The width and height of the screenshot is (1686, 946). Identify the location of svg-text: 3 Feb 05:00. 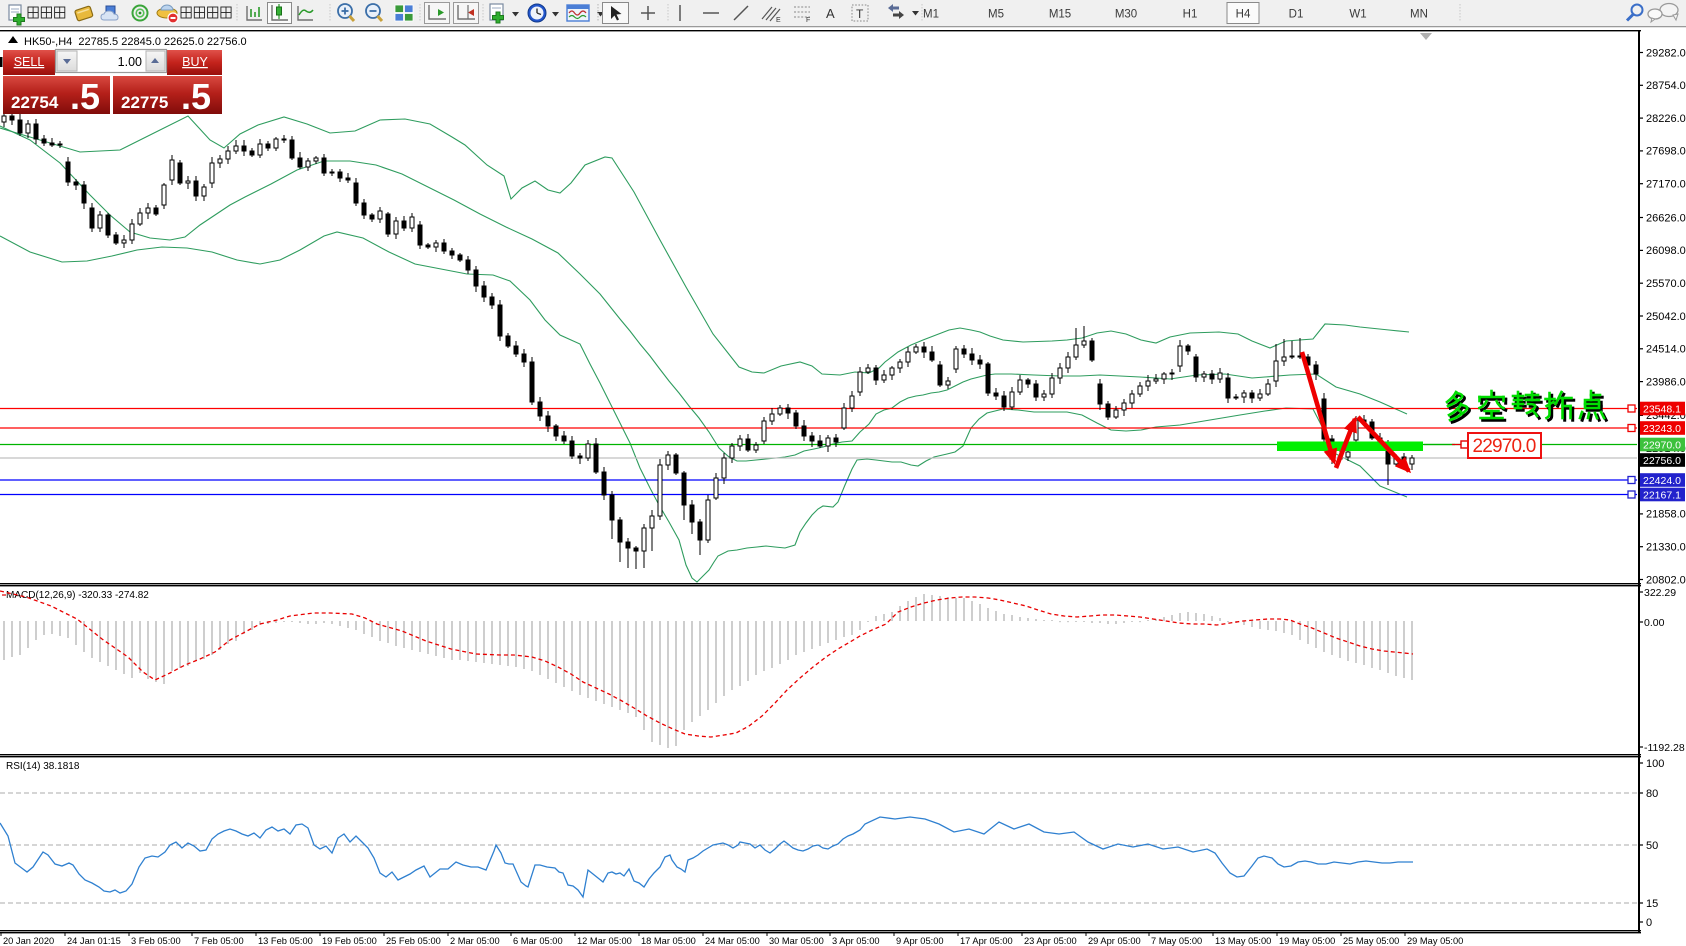
(156, 941).